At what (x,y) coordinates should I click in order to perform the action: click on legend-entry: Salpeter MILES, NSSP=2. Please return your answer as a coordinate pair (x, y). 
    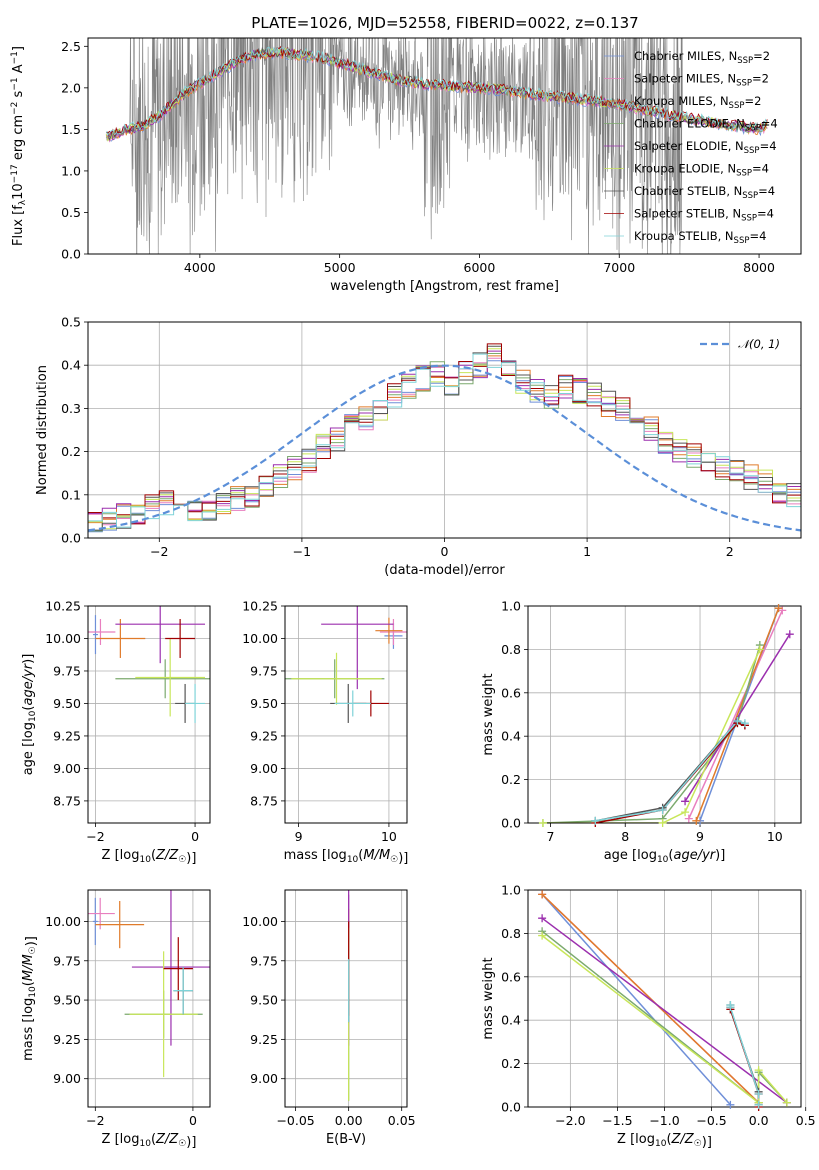
    Looking at the image, I should click on (701, 80).